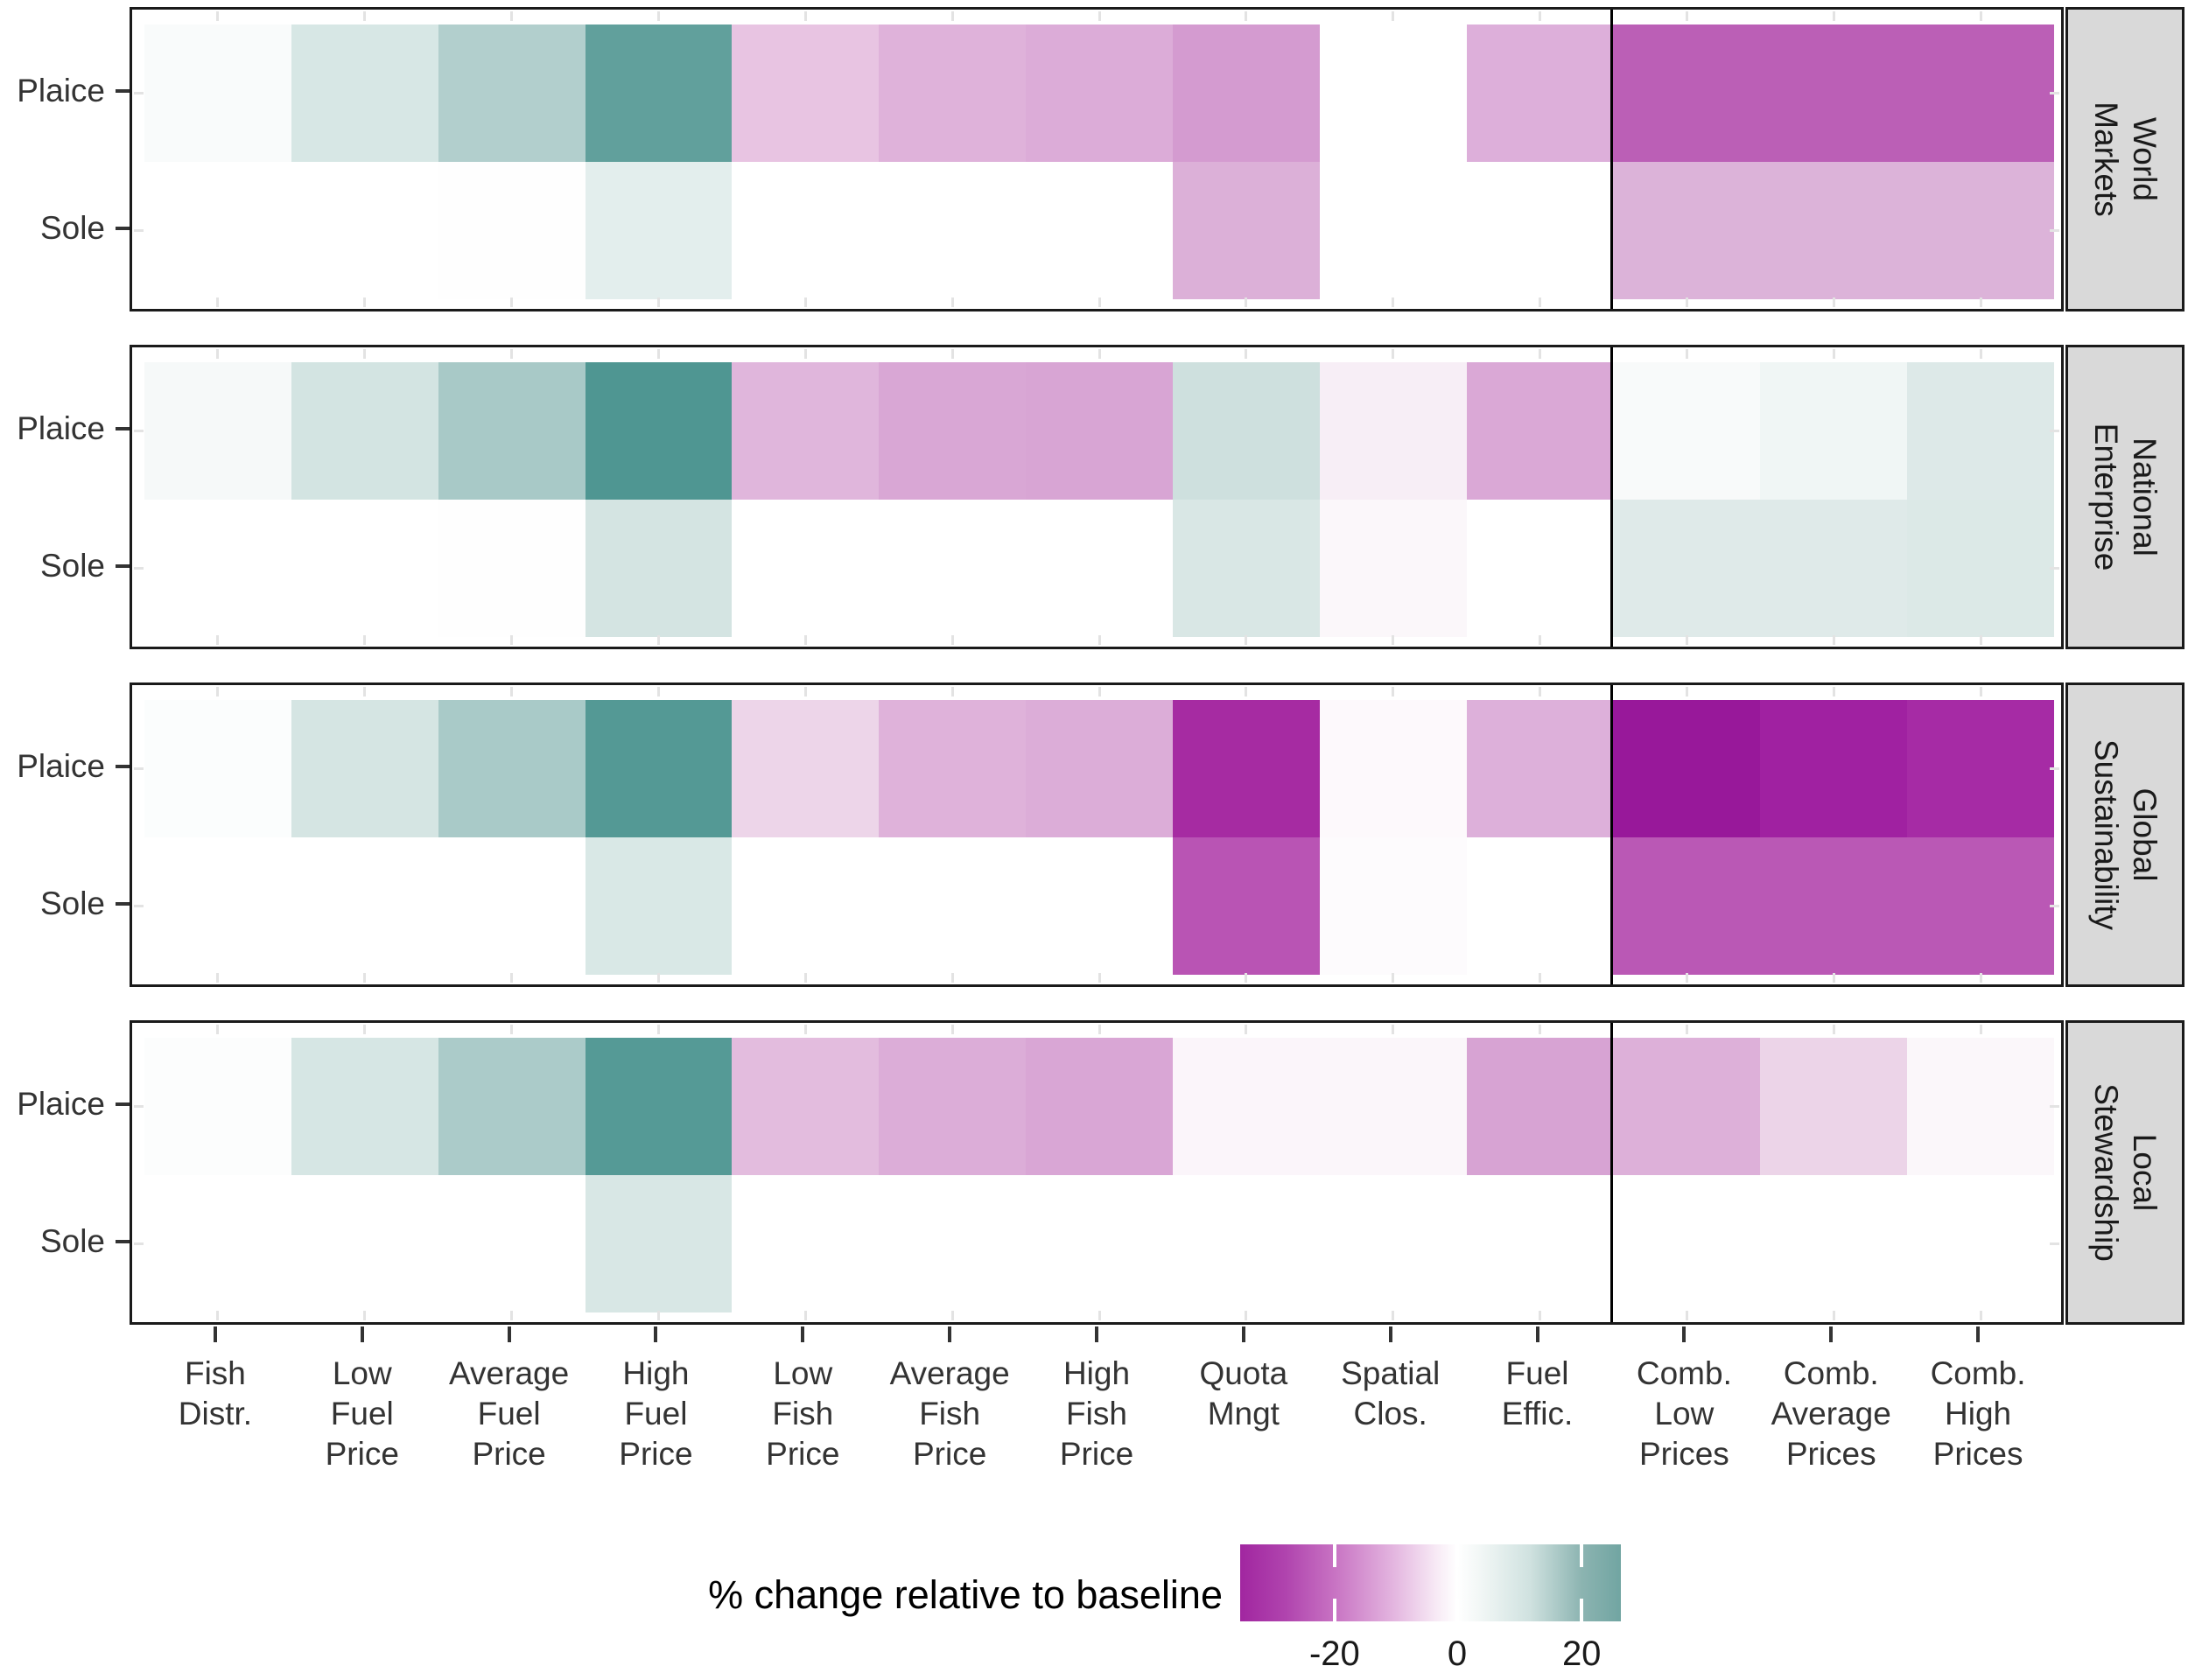  What do you see at coordinates (1334, 1653) in the screenshot?
I see `legend-tick-value: -20` at bounding box center [1334, 1653].